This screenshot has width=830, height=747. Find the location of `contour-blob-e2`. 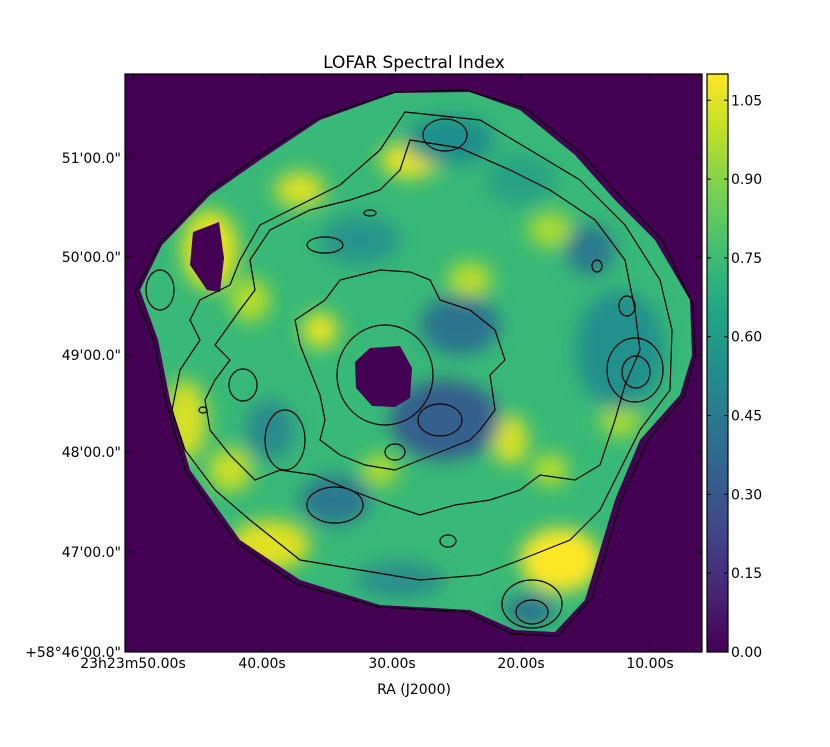

contour-blob-e2 is located at coordinates (627, 306).